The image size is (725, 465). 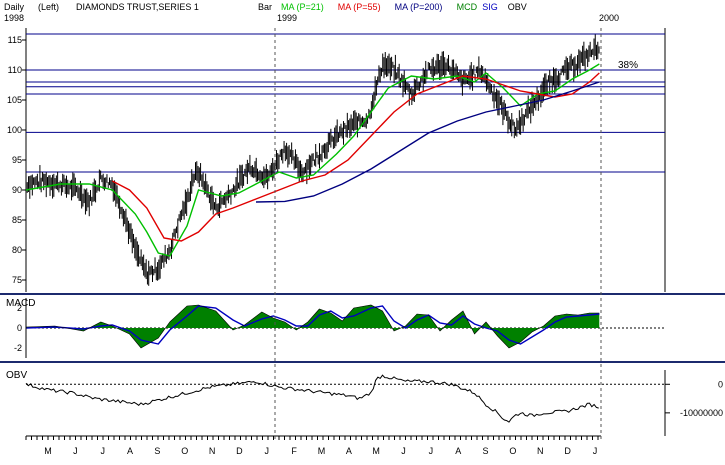 What do you see at coordinates (14, 100) in the screenshot?
I see `price-tick-label: 105` at bounding box center [14, 100].